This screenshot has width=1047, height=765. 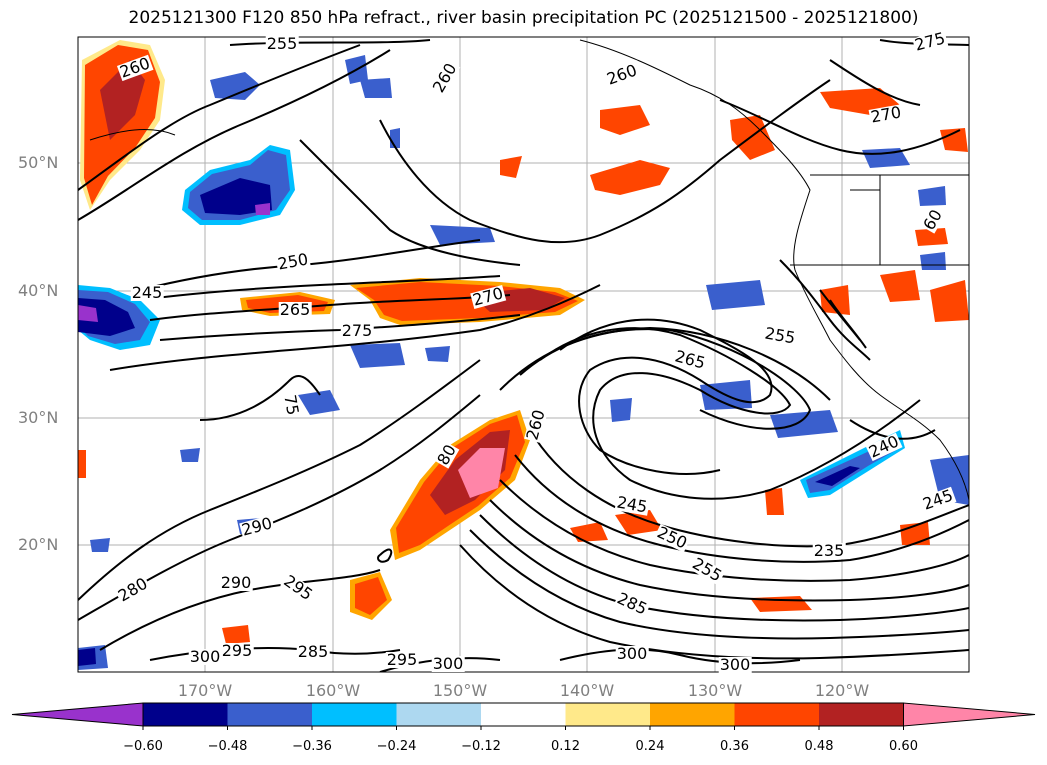 What do you see at coordinates (77, 714) in the screenshot?
I see `colorbar-extend-low` at bounding box center [77, 714].